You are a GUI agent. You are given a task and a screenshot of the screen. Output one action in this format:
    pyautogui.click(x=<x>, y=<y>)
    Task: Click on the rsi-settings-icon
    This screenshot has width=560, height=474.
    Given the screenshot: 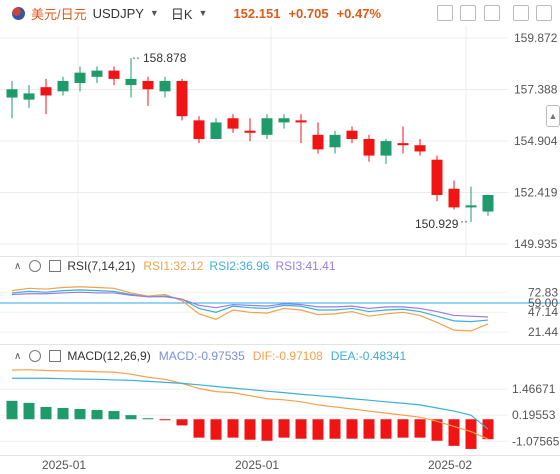 What is the action you would take?
    pyautogui.click(x=35, y=266)
    